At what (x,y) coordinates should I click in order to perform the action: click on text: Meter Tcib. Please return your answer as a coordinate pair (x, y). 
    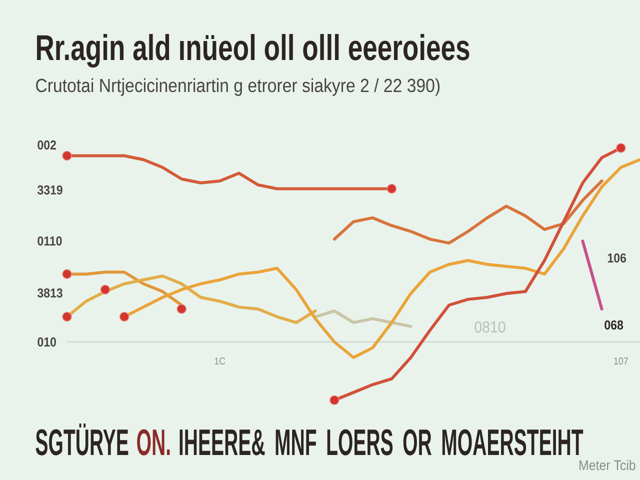
    Looking at the image, I should click on (608, 465).